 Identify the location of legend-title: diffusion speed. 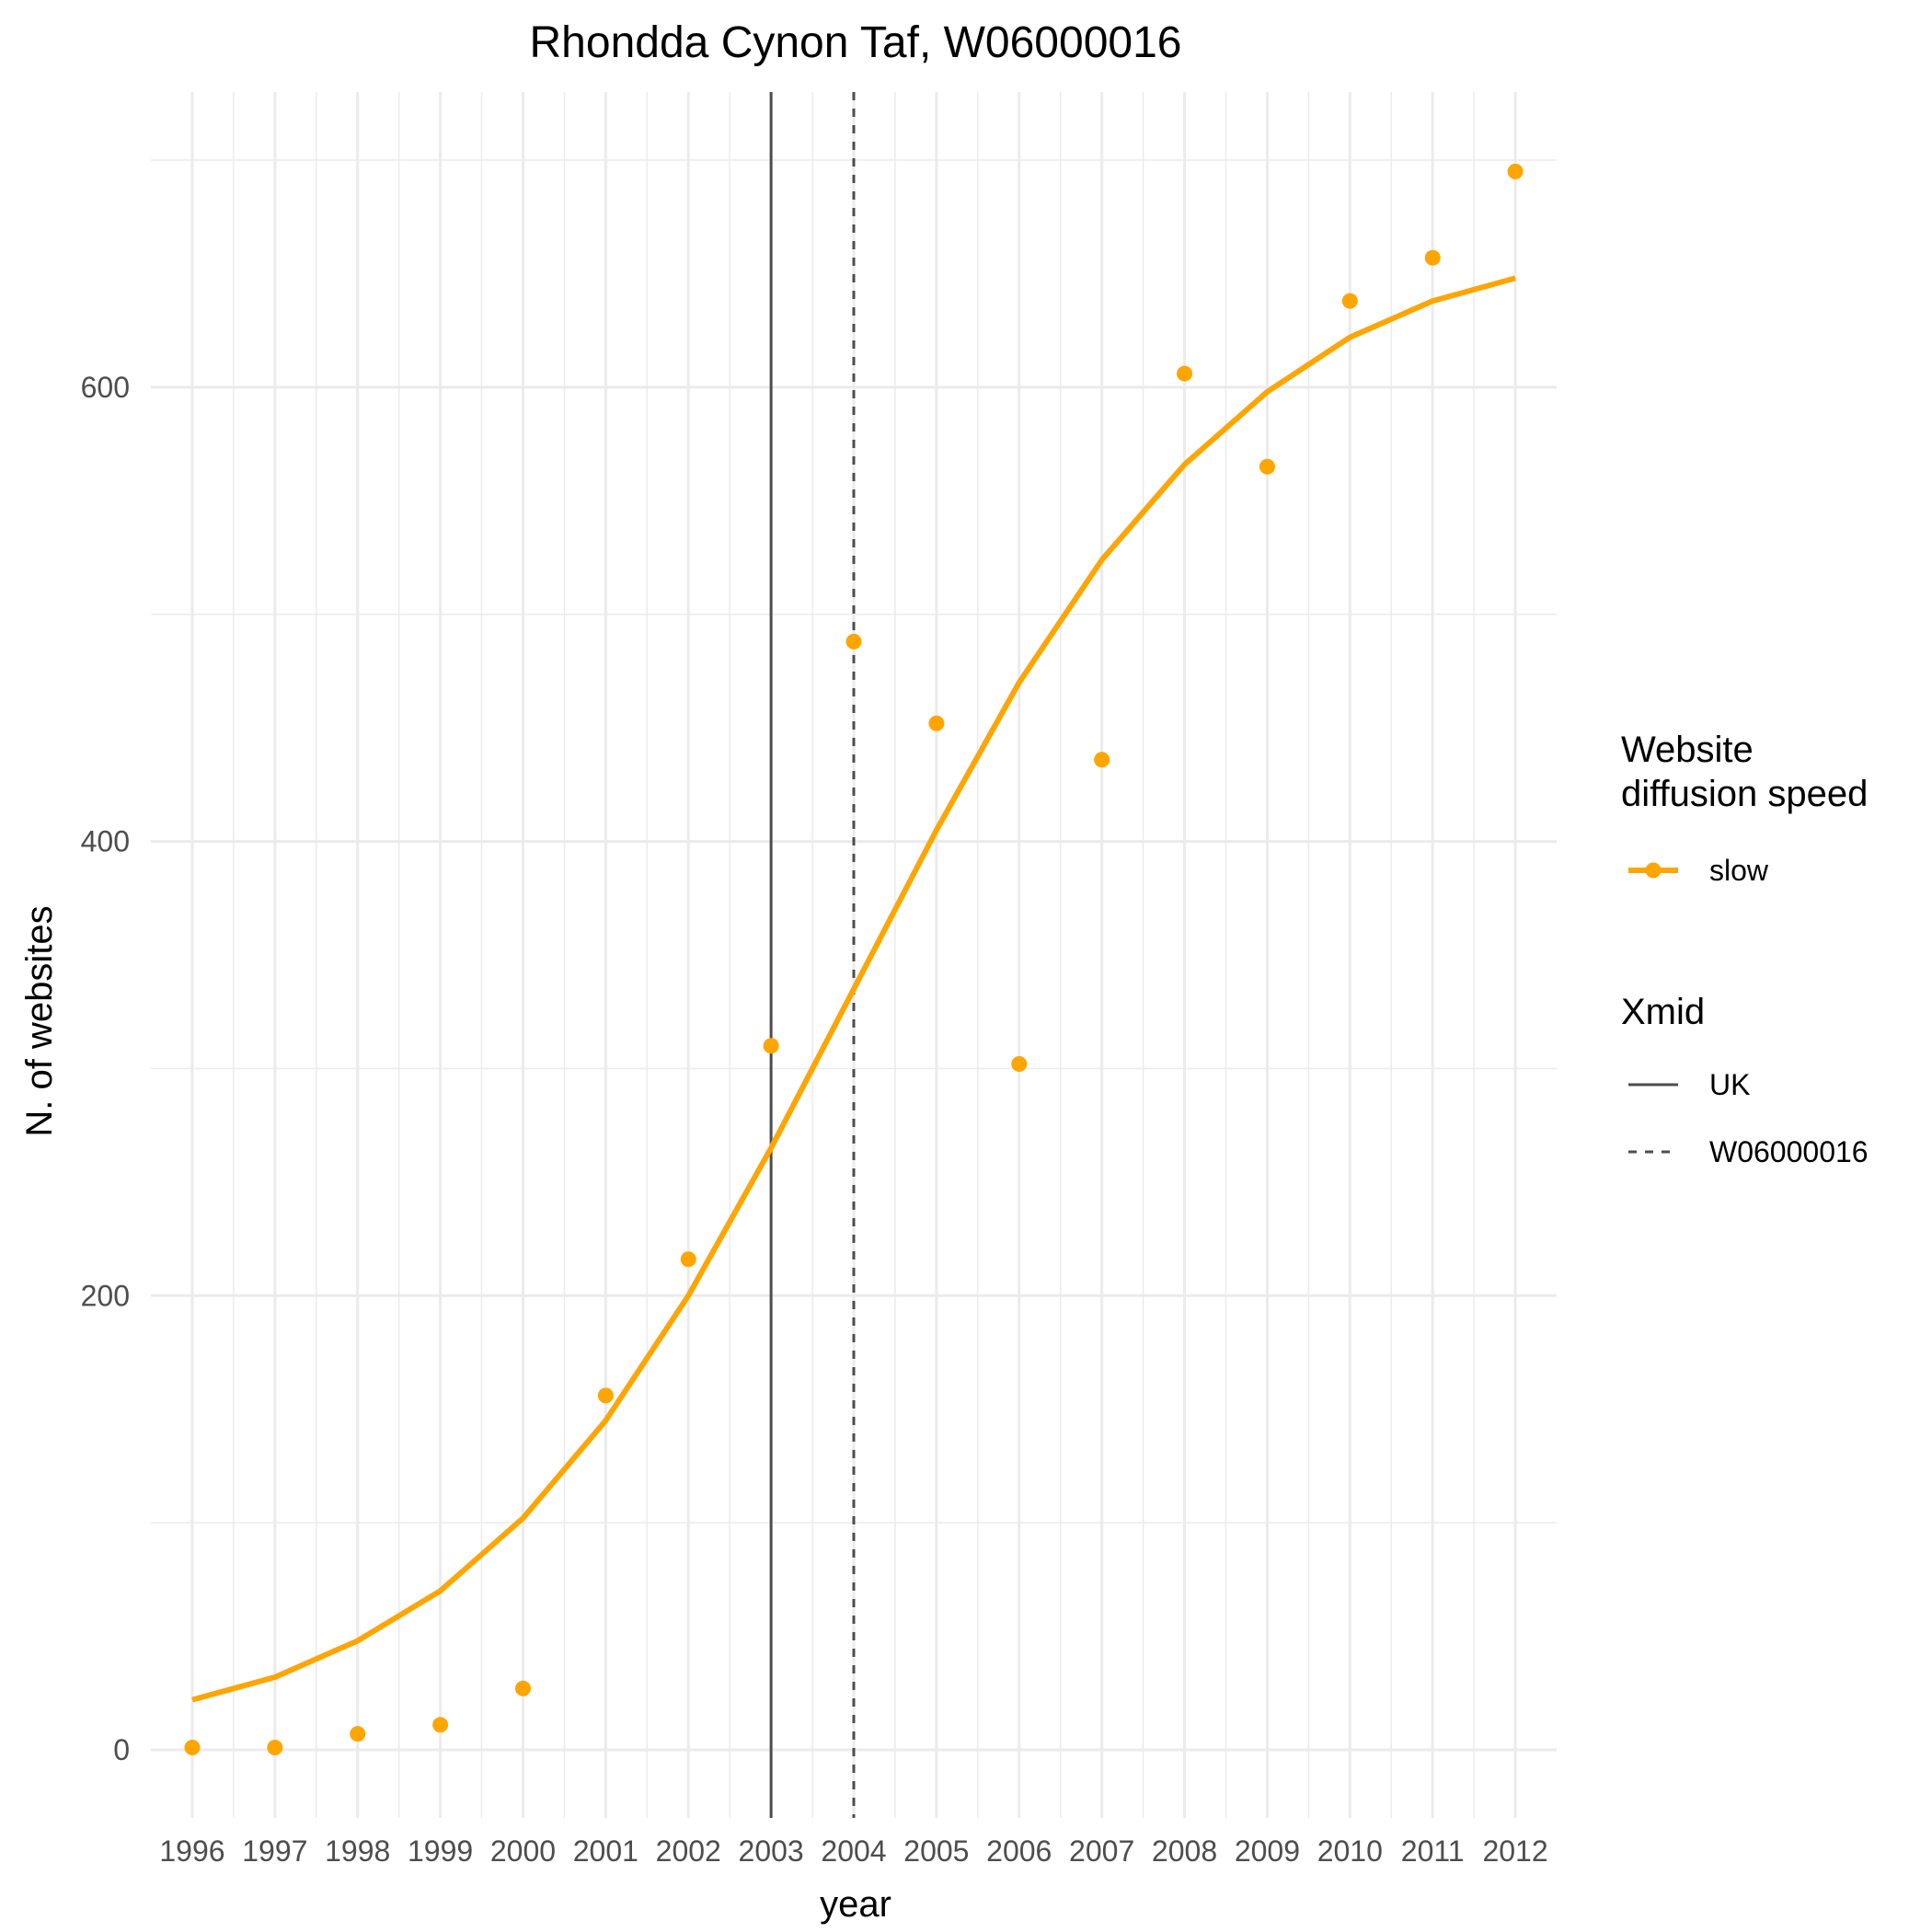
(1744, 794).